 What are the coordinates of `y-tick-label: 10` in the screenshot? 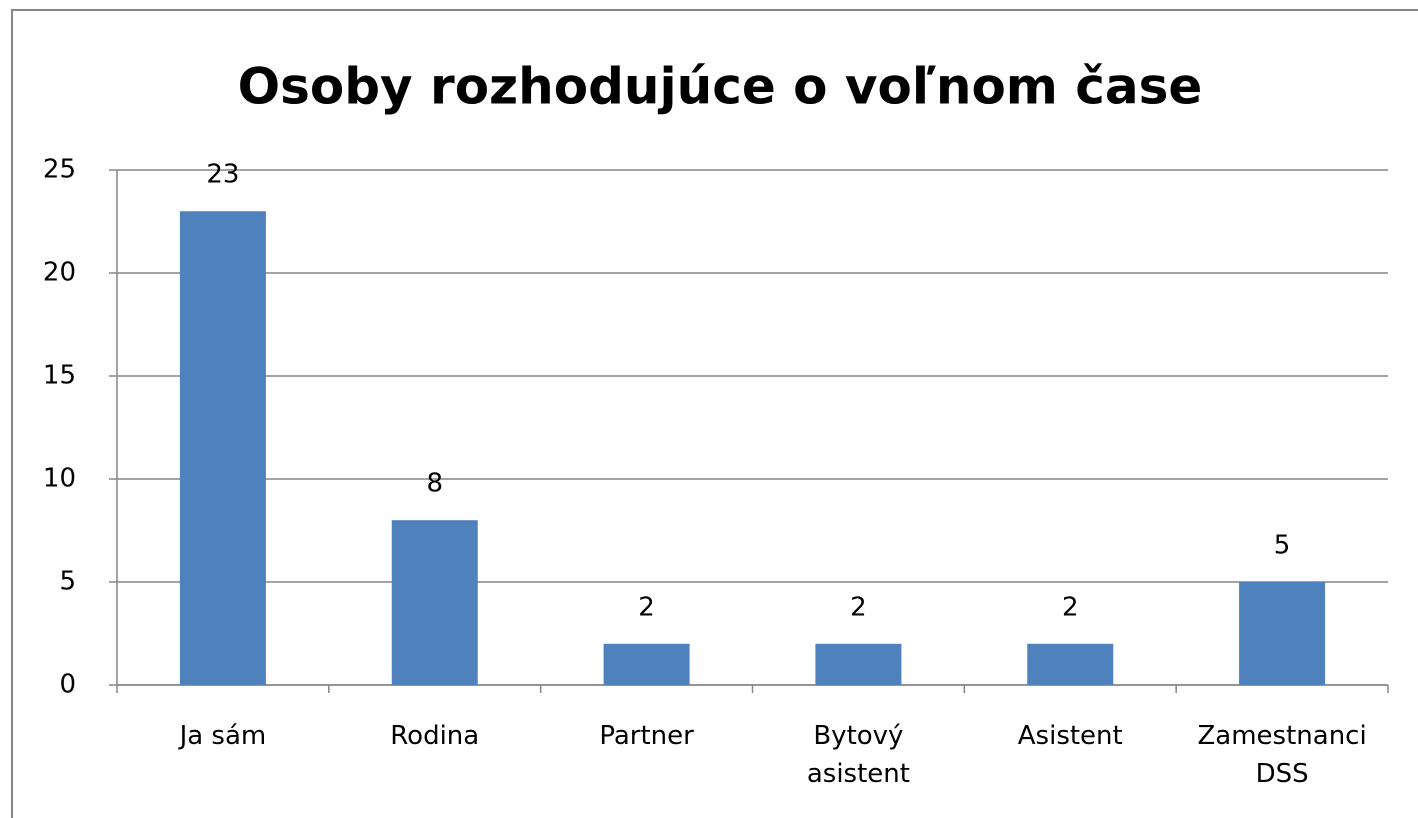 It's located at (59, 479).